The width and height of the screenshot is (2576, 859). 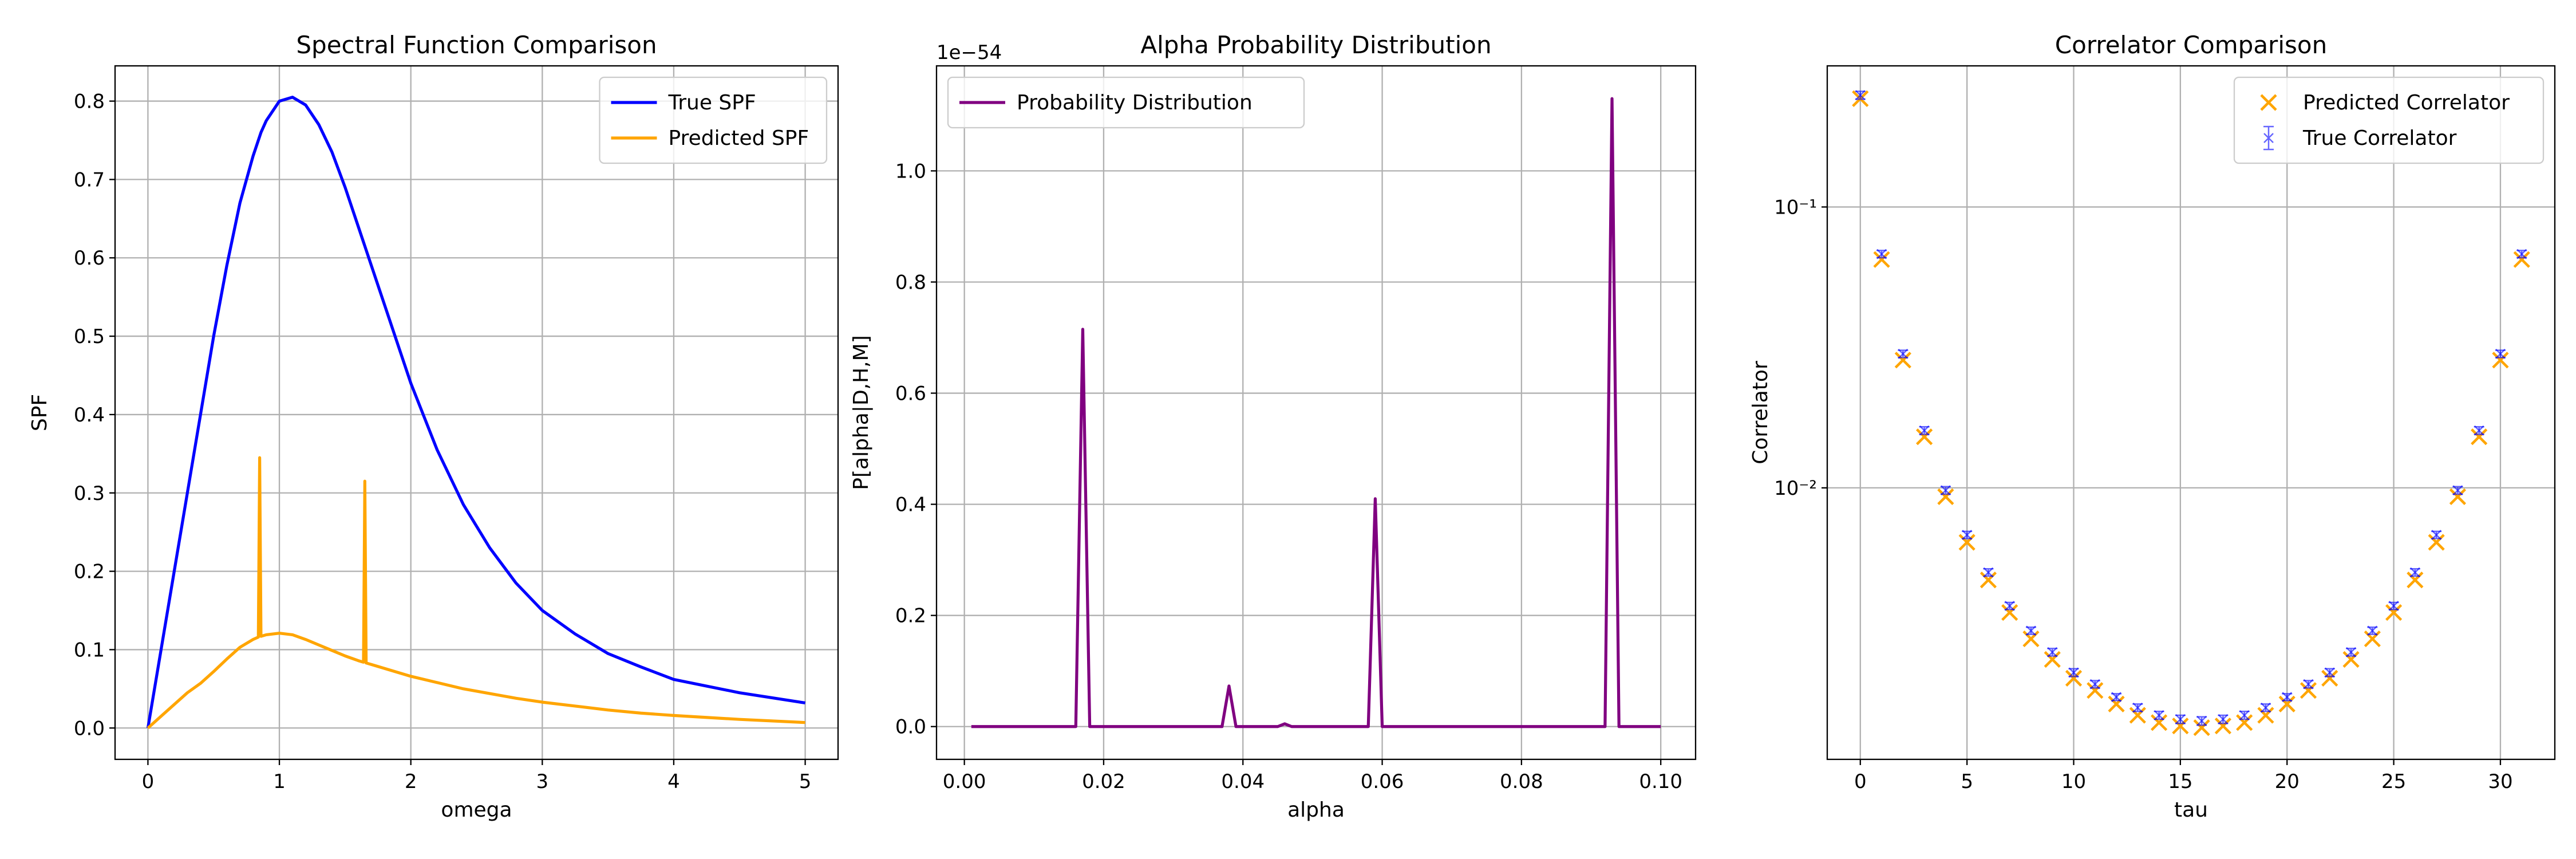 What do you see at coordinates (89, 415) in the screenshot?
I see `y-tick-label: 0.4` at bounding box center [89, 415].